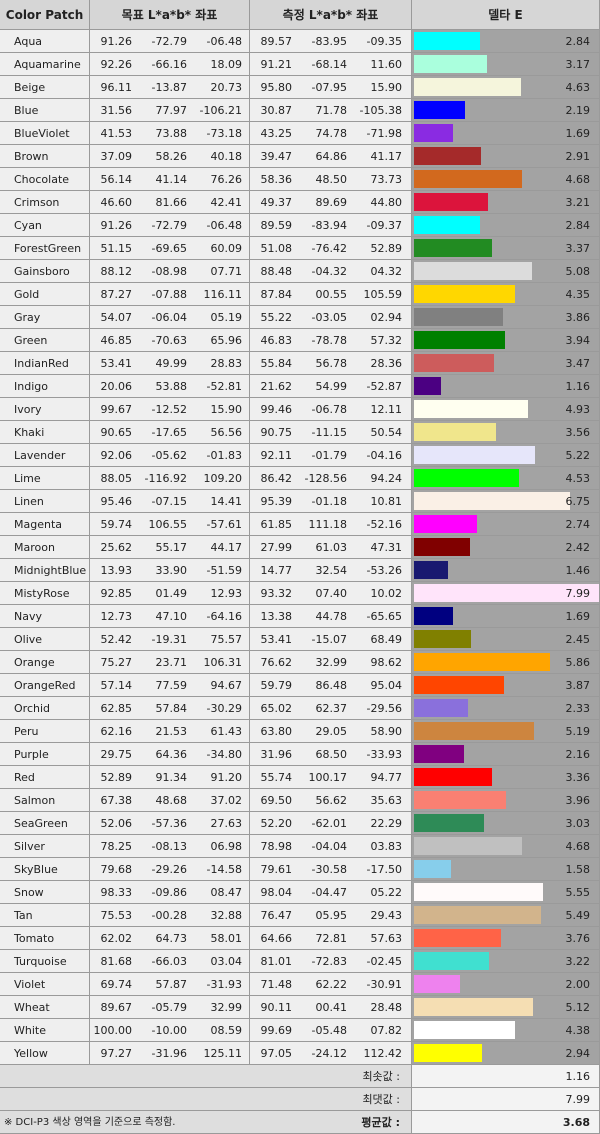 This screenshot has height=1134, width=600. I want to click on lab-value: 57.84, so click(171, 708).